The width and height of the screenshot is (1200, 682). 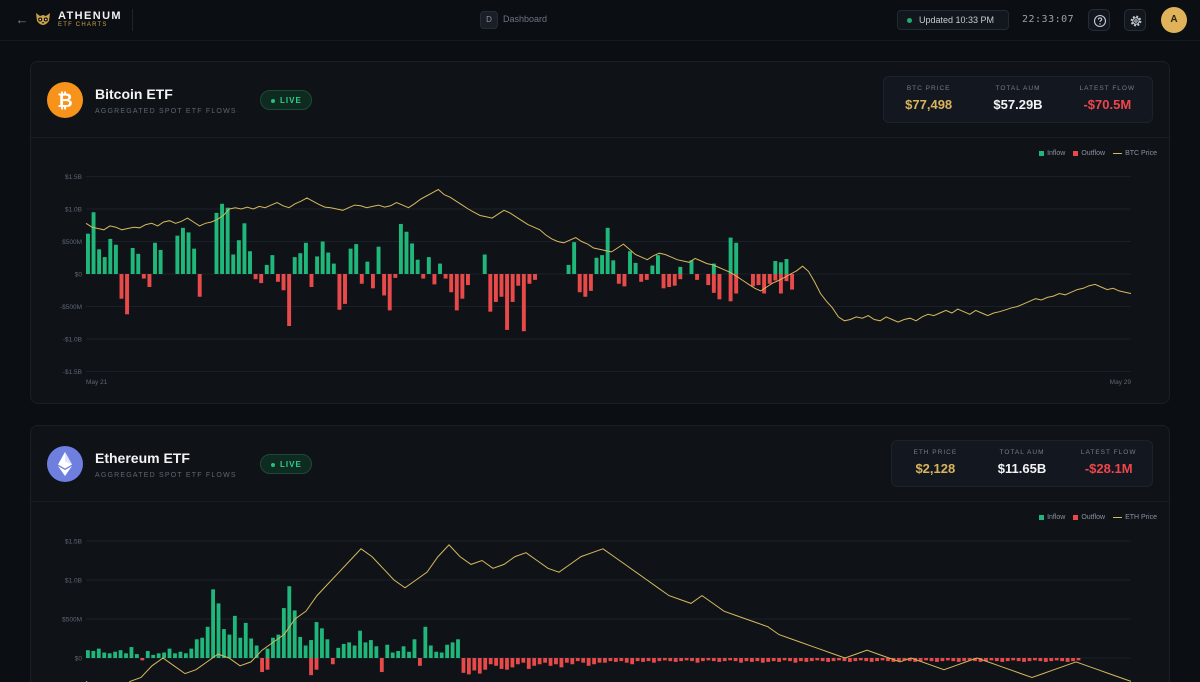 What do you see at coordinates (1174, 20) in the screenshot?
I see `avatar: A` at bounding box center [1174, 20].